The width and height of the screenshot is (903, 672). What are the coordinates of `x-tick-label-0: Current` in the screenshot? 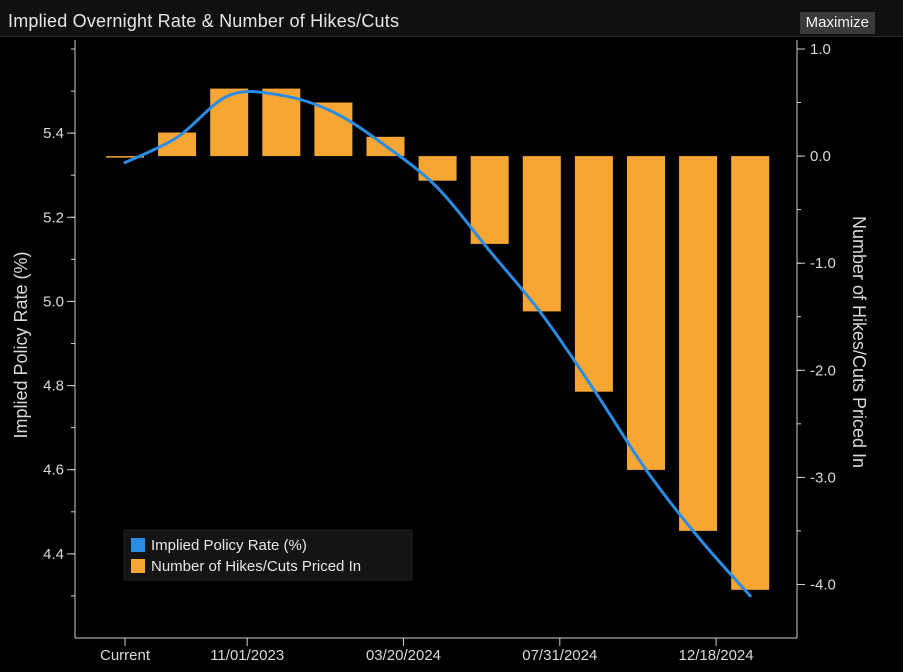 It's located at (125, 655).